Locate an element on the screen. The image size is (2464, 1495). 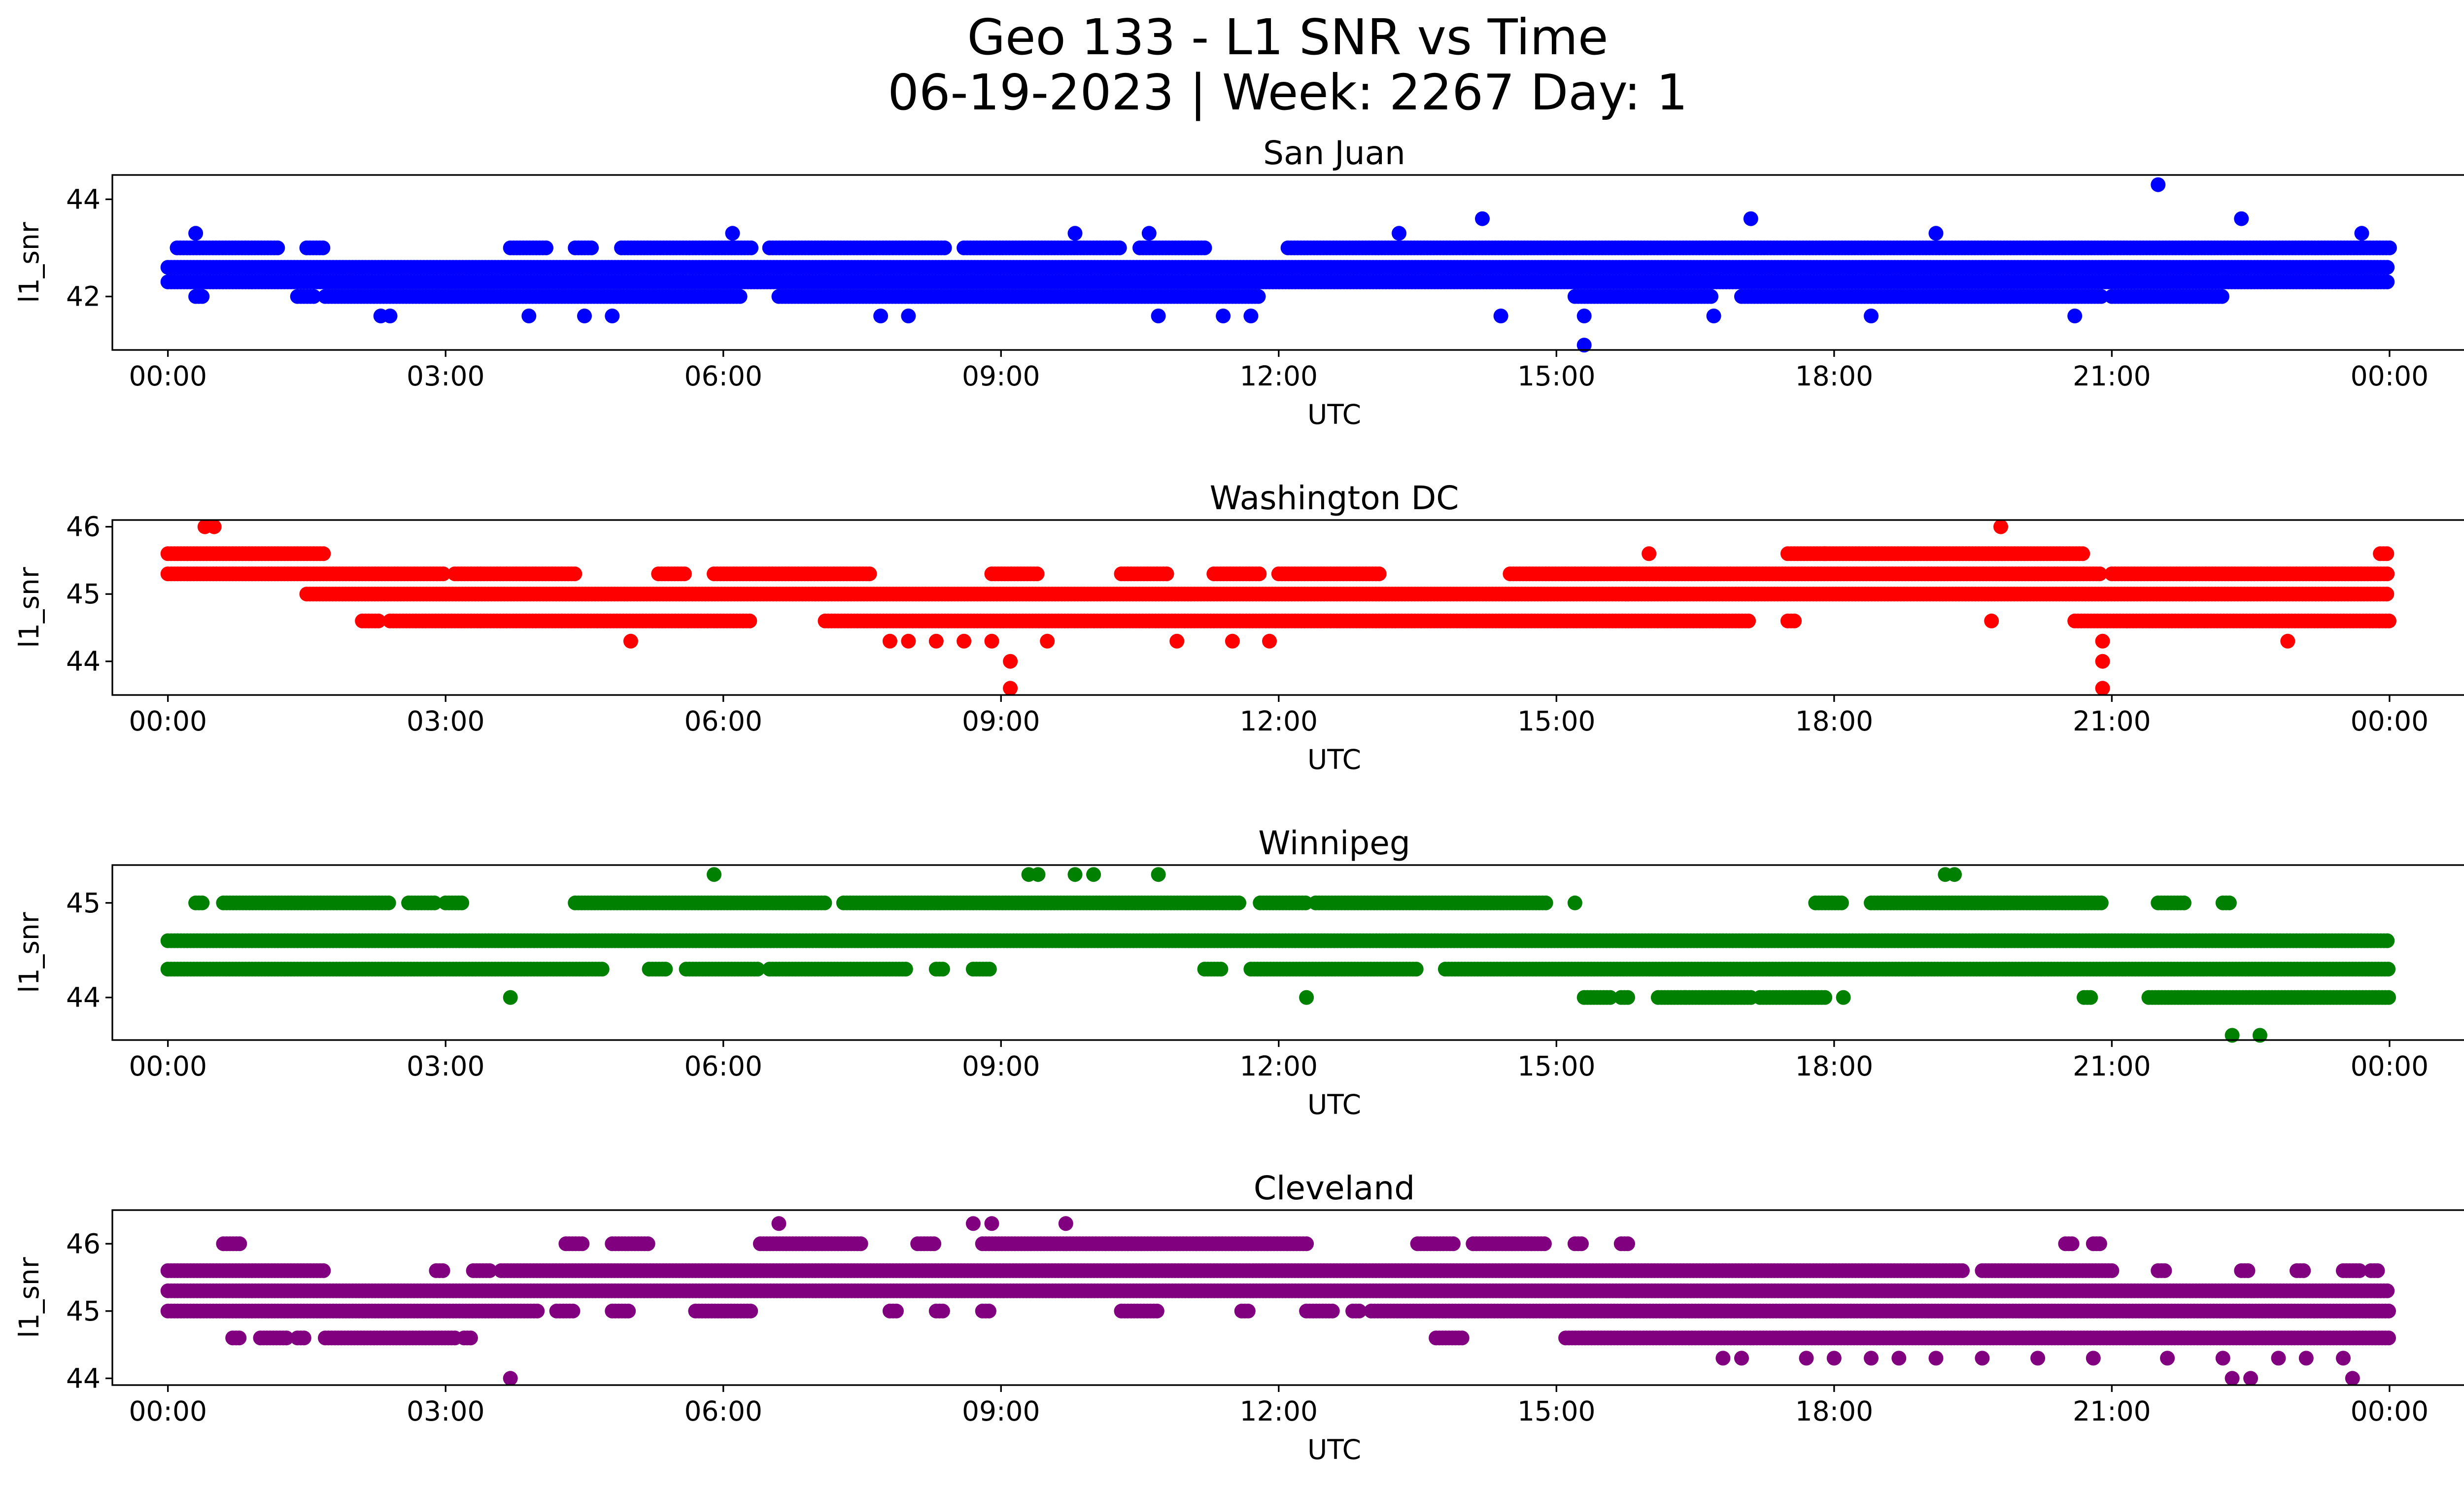
y-axis-label: l1_snr is located at coordinates (29, 607).